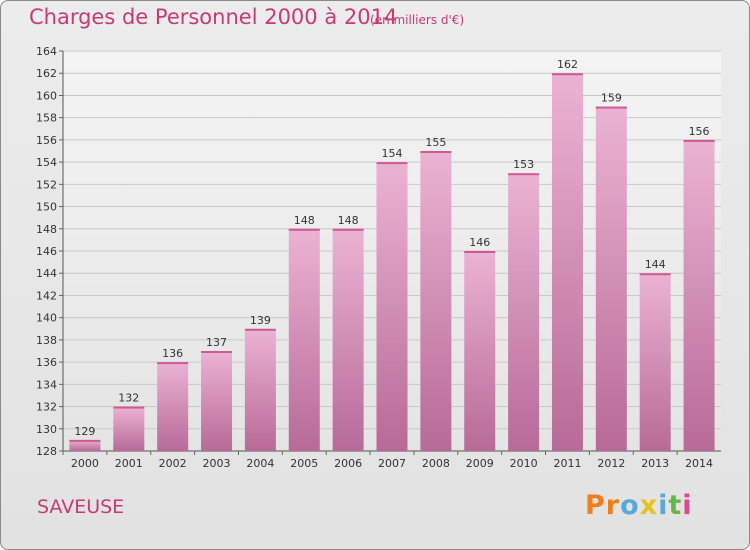 The width and height of the screenshot is (750, 550). What do you see at coordinates (523, 164) in the screenshot?
I see `bar-value-label: 153` at bounding box center [523, 164].